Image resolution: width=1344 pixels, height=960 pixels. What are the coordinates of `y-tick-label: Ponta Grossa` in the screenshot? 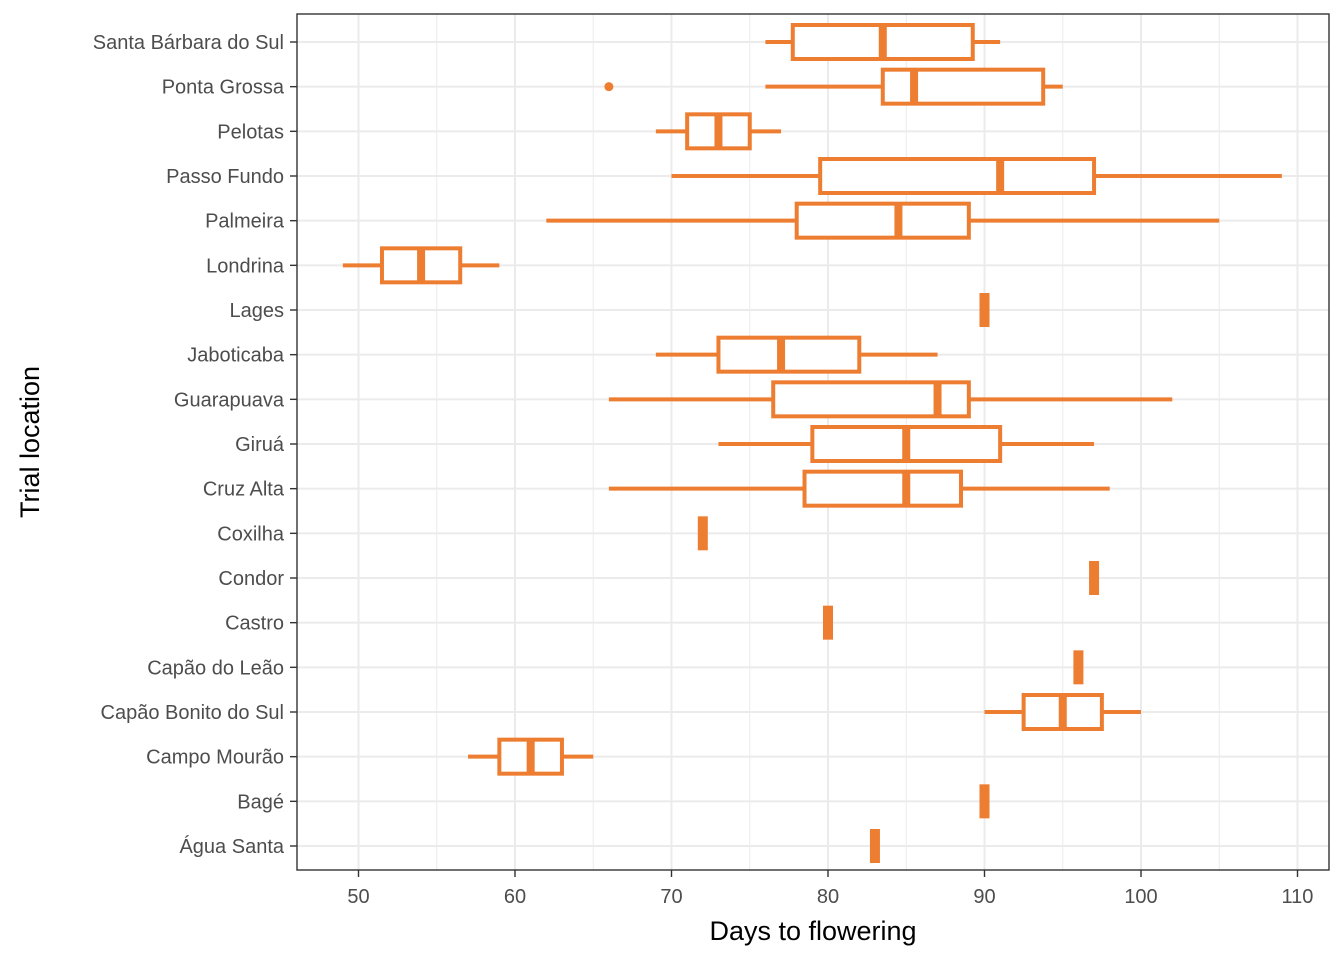 It's located at (223, 88).